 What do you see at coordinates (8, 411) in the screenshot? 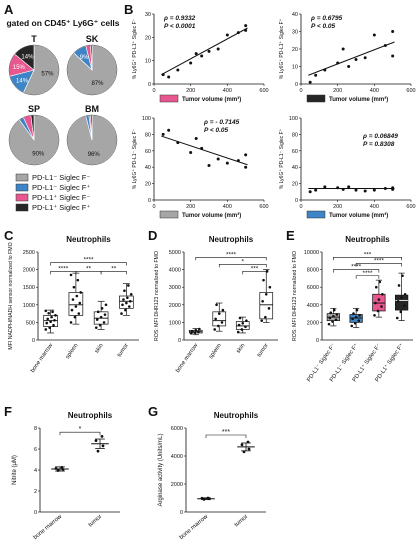
I see `panel-letter-f: F` at bounding box center [8, 411].